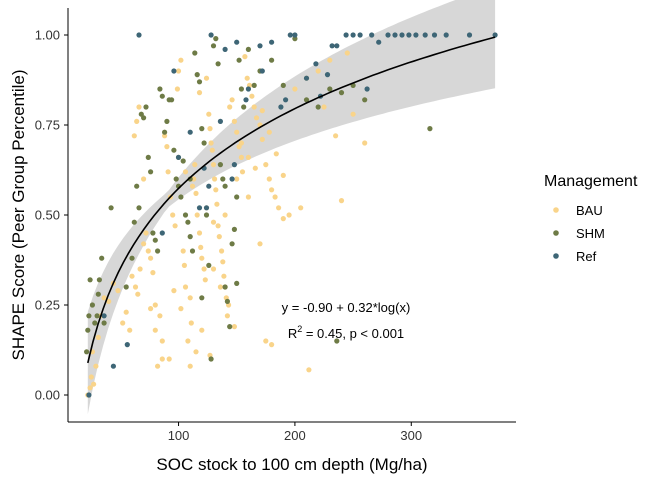  Describe the element at coordinates (47, 125) in the screenshot. I see `y-tick-label: 0.75` at that location.